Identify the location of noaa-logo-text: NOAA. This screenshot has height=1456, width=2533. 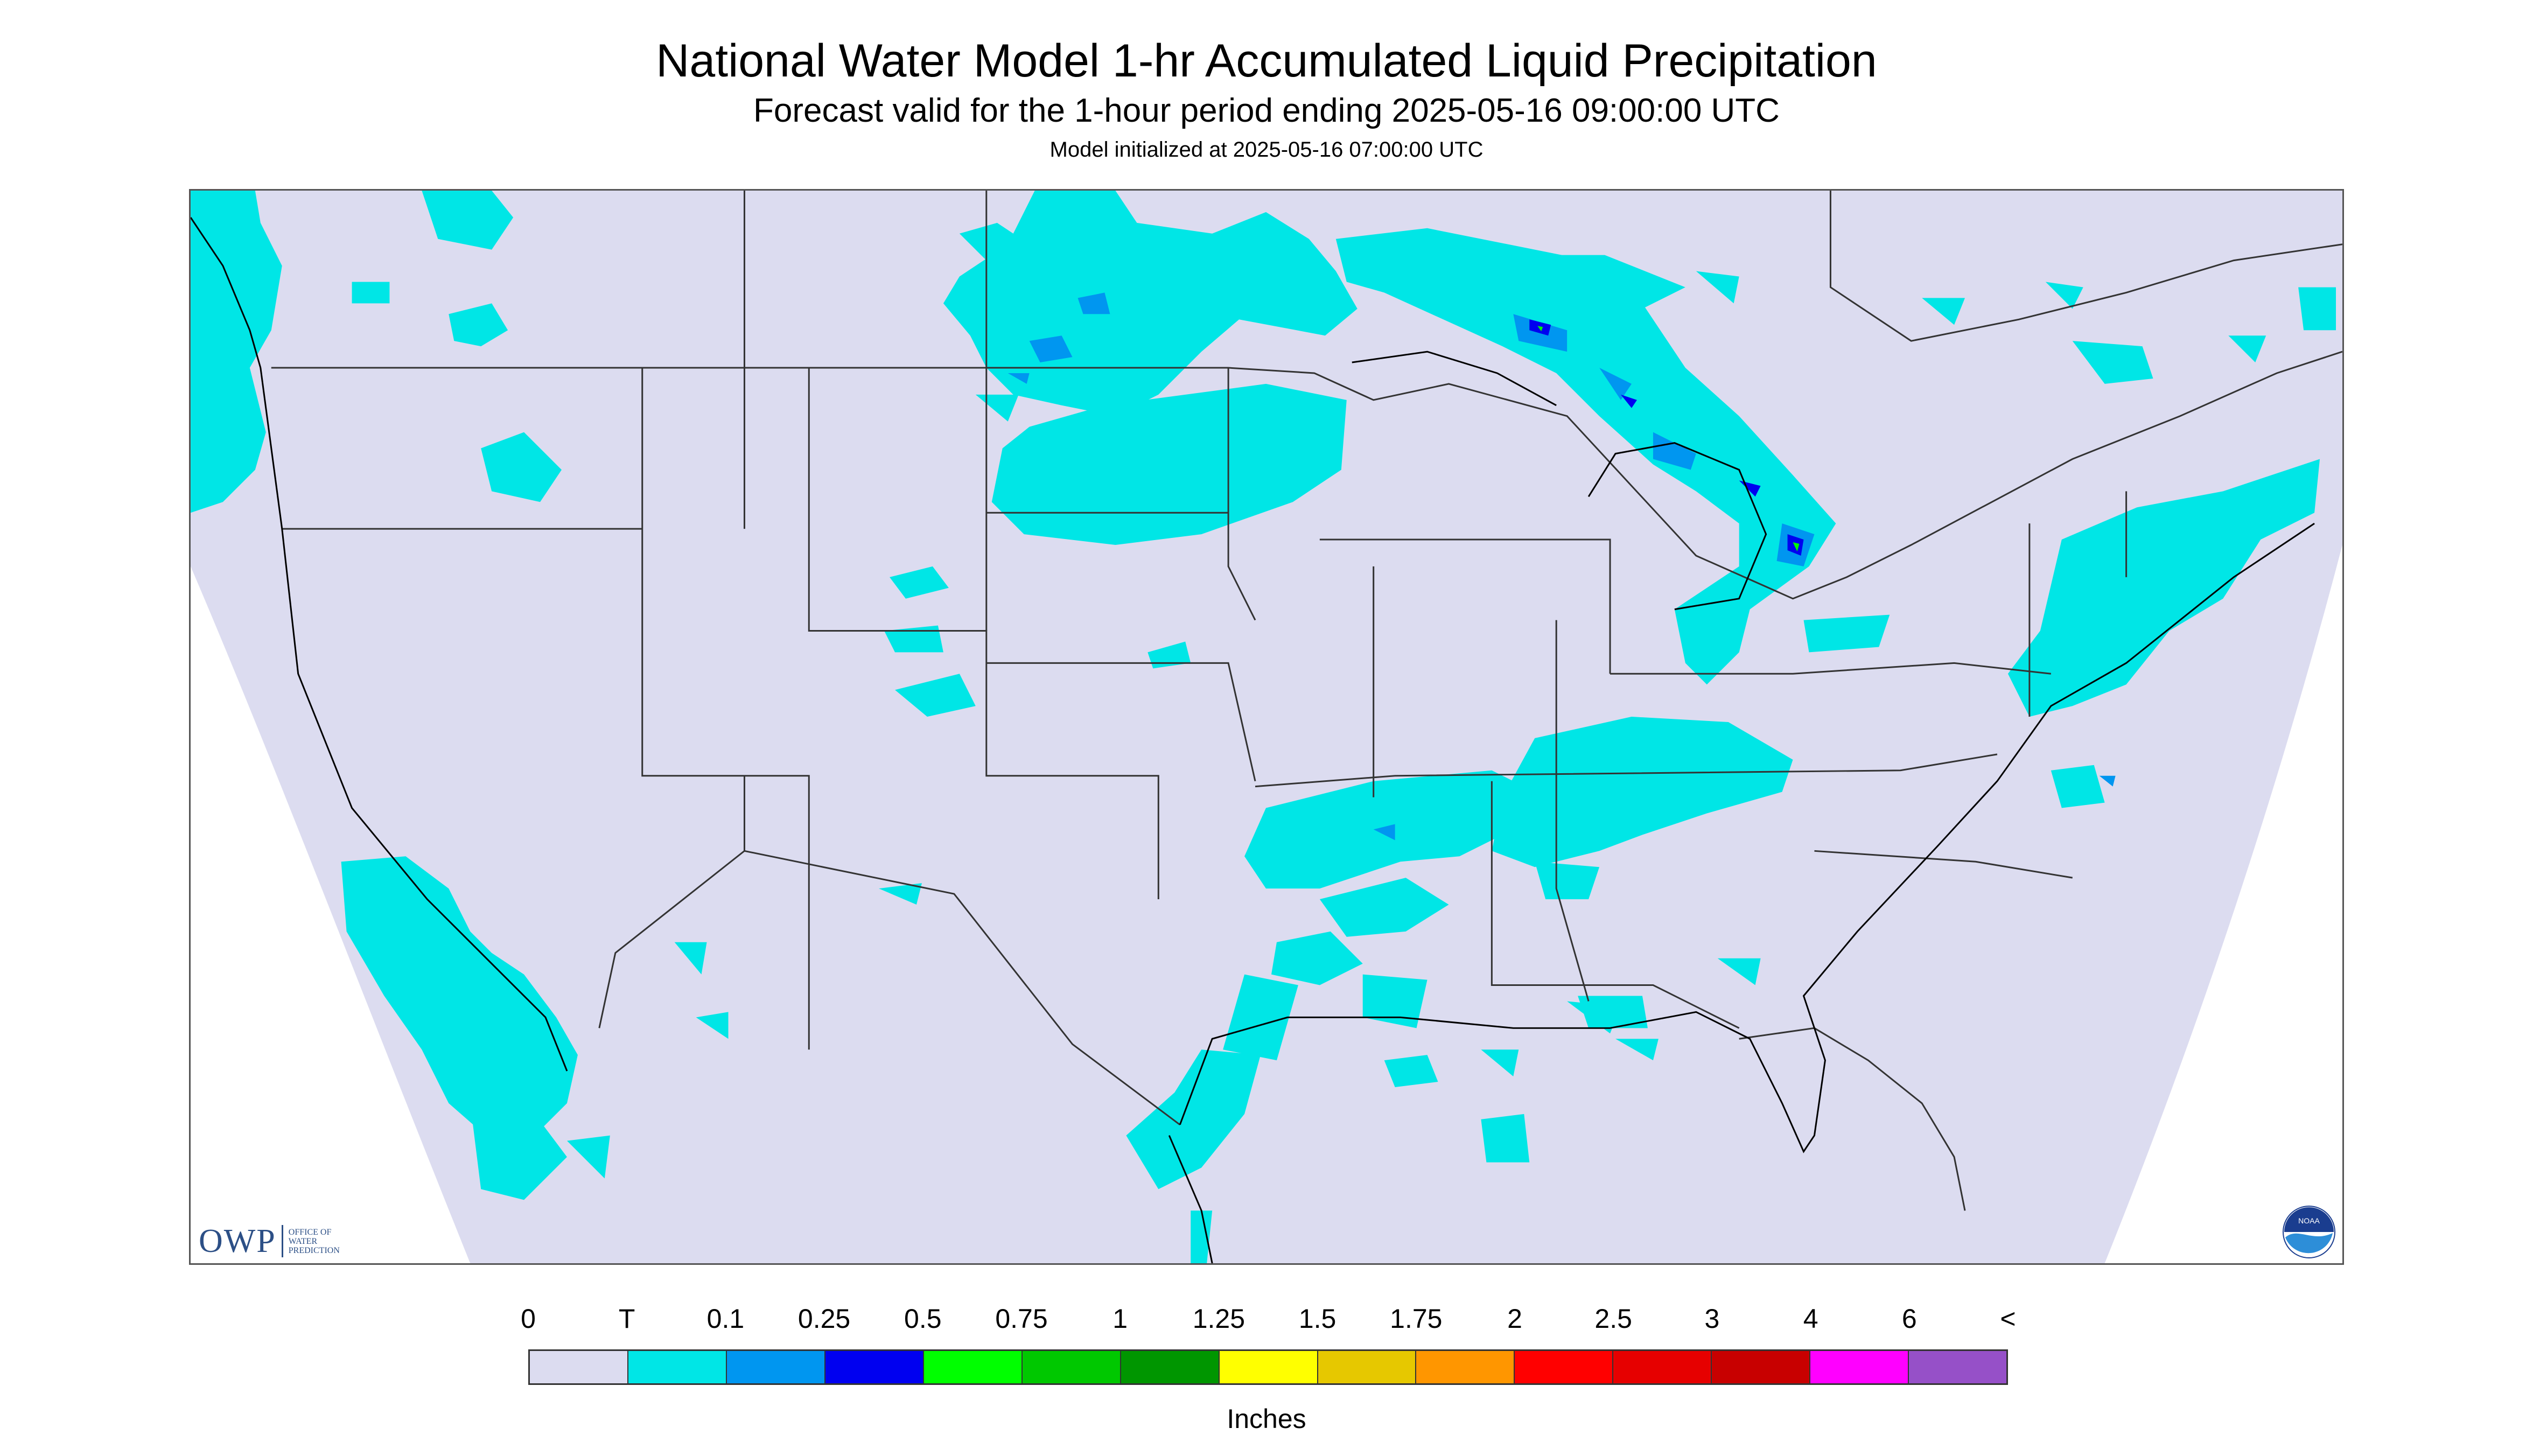
(2309, 1220).